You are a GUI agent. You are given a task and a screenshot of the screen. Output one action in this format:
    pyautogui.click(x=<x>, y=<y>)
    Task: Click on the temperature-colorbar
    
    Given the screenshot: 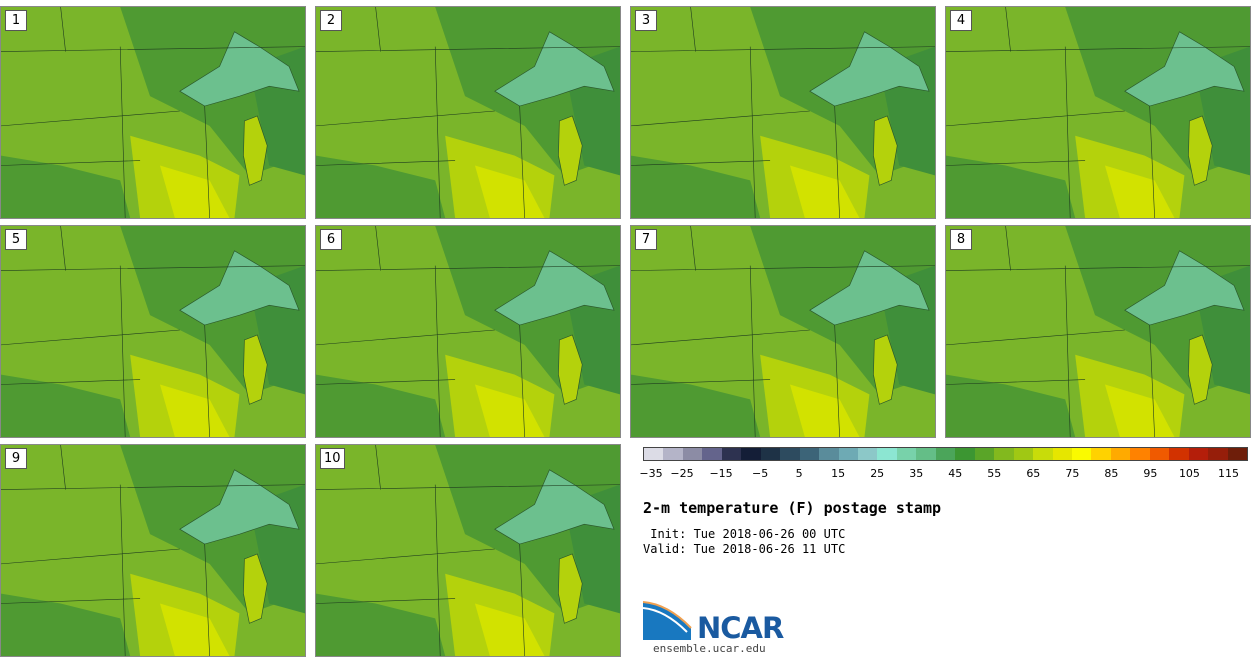 What is the action you would take?
    pyautogui.click(x=945, y=454)
    